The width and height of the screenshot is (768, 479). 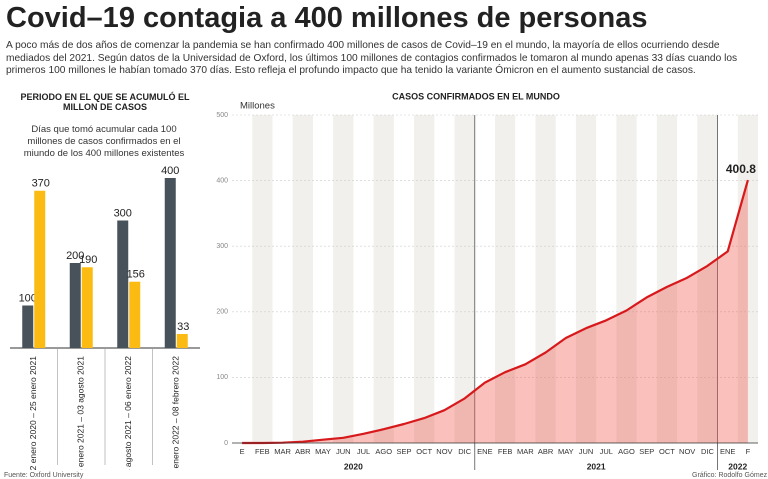 What do you see at coordinates (128, 413) in the screenshot?
I see `x-tick-label: 04 agosto 2021 – 06 enero 2022` at bounding box center [128, 413].